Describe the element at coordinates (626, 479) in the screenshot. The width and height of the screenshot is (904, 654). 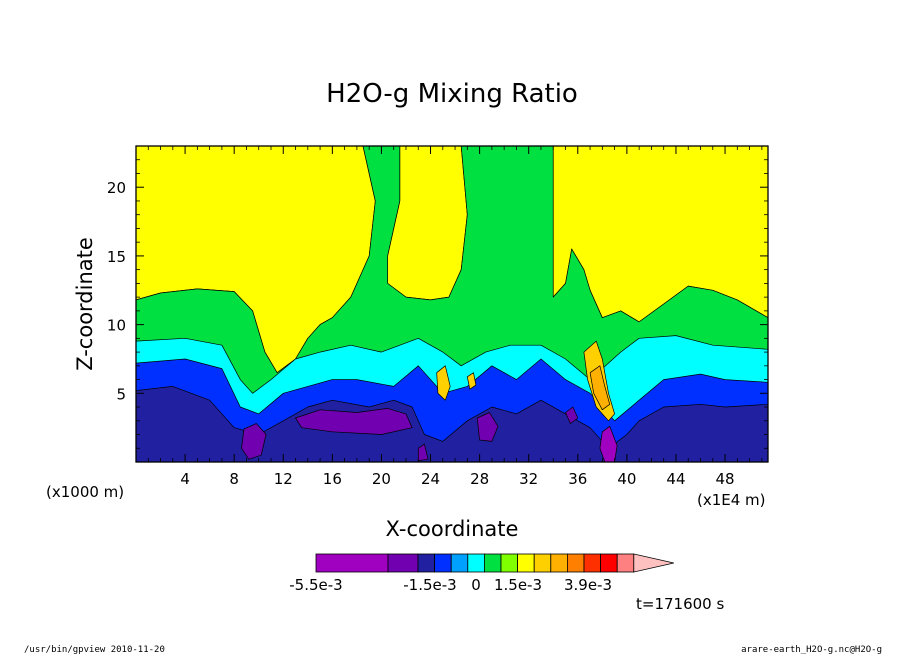
I see `x-tick-label: 40` at that location.